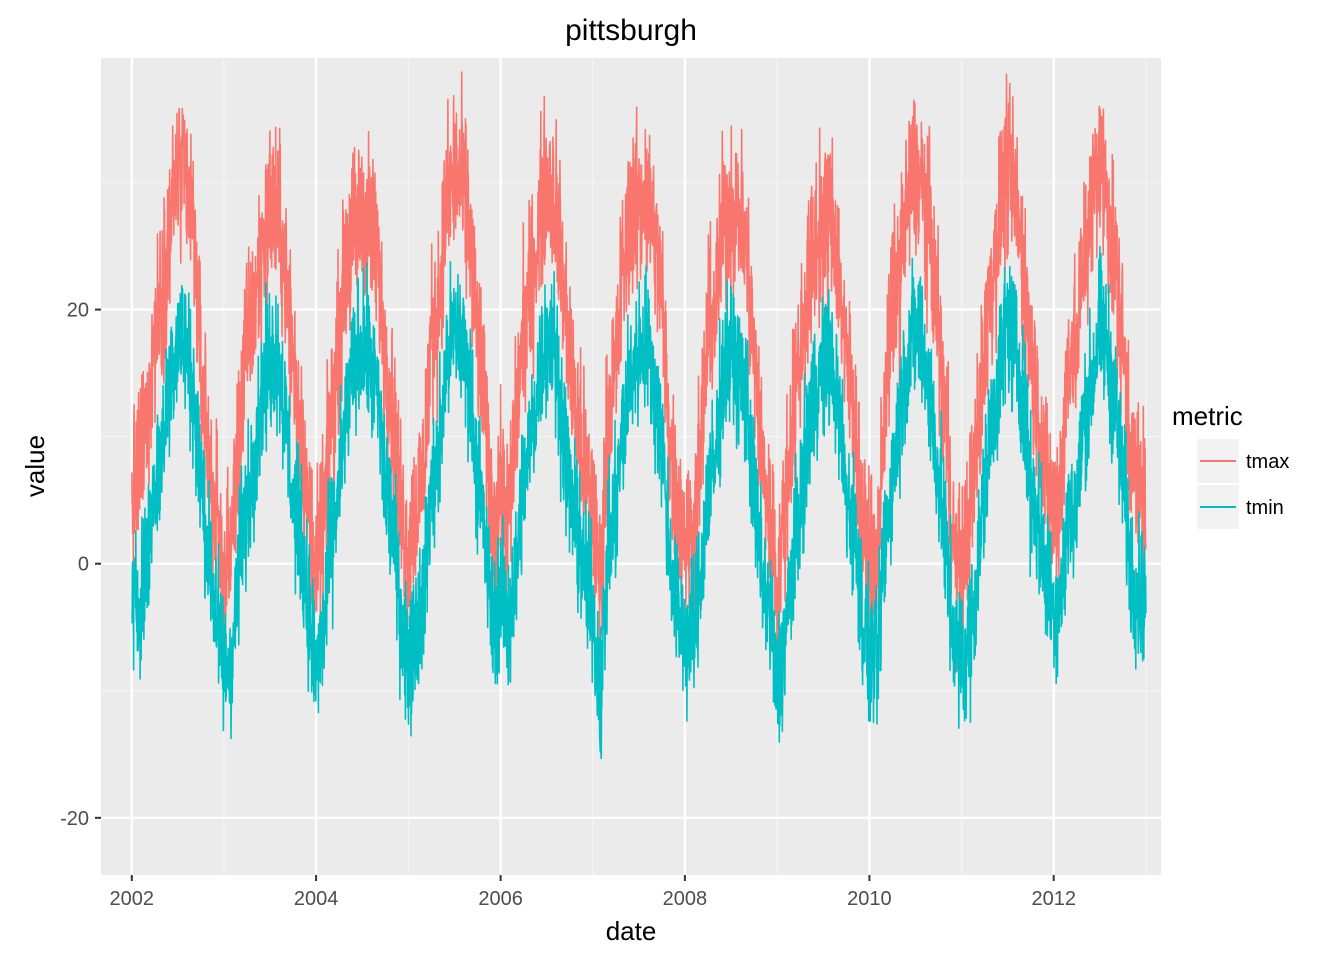 Image resolution: width=1344 pixels, height=965 pixels. Describe the element at coordinates (1242, 461) in the screenshot. I see `legend-entry-tmax: tmax` at that location.